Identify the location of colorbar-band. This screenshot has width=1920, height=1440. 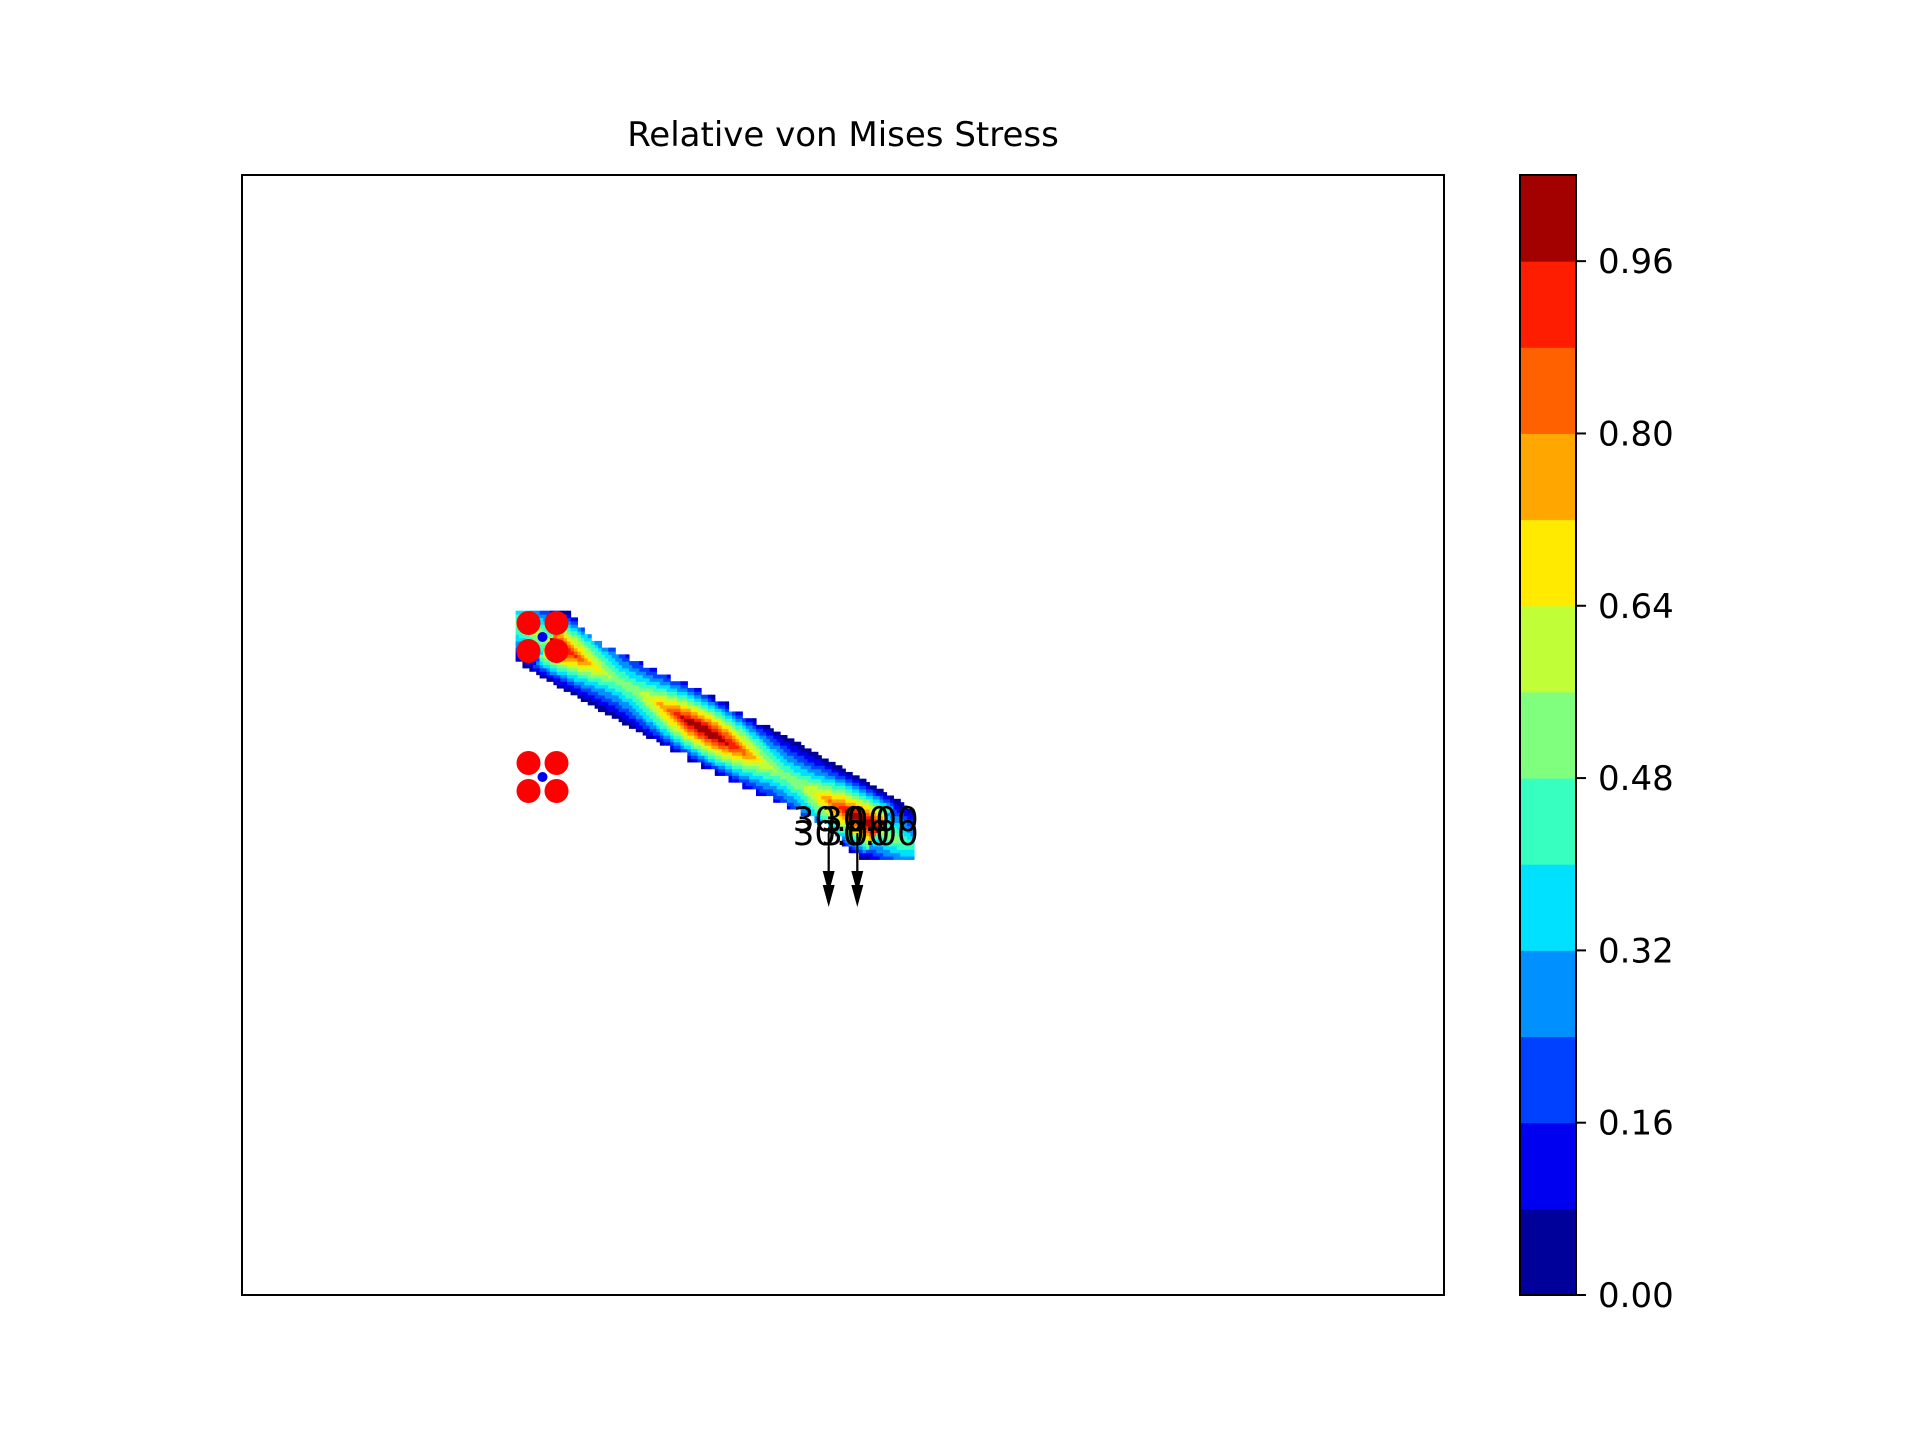
(1548, 649).